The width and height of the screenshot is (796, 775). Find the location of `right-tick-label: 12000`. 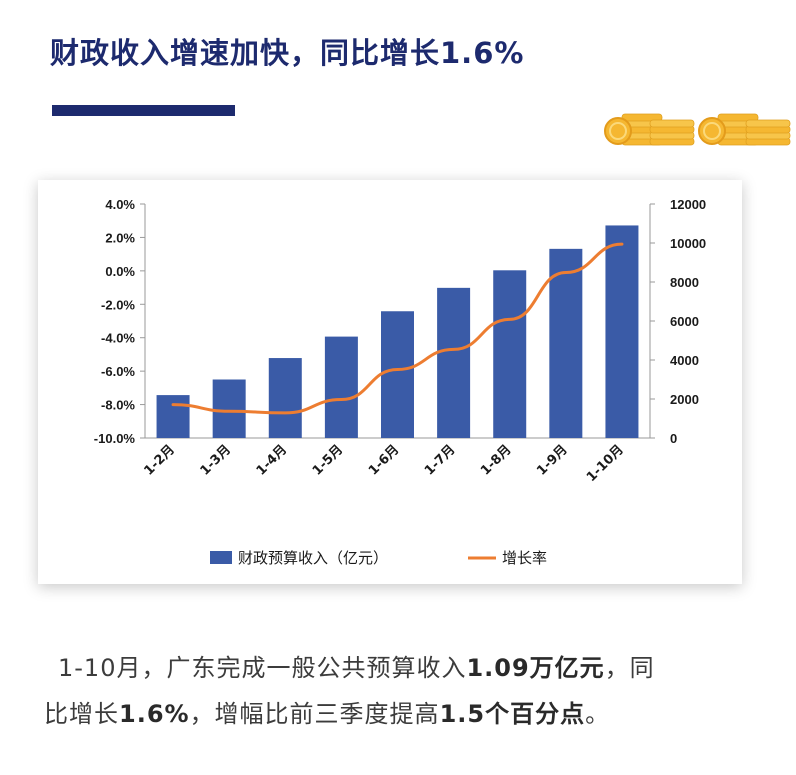

right-tick-label: 12000 is located at coordinates (688, 204).